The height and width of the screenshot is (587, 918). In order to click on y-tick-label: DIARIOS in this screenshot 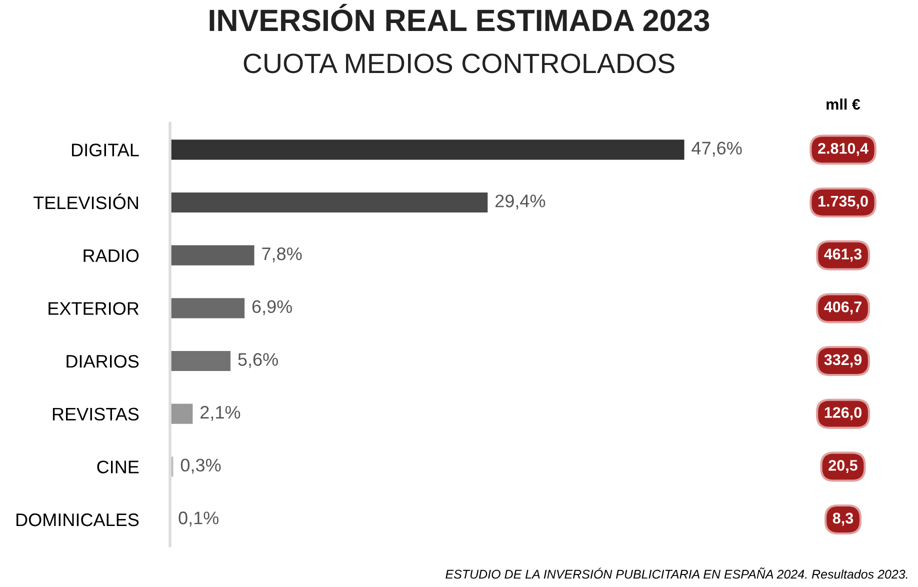, I will do `click(102, 361)`.